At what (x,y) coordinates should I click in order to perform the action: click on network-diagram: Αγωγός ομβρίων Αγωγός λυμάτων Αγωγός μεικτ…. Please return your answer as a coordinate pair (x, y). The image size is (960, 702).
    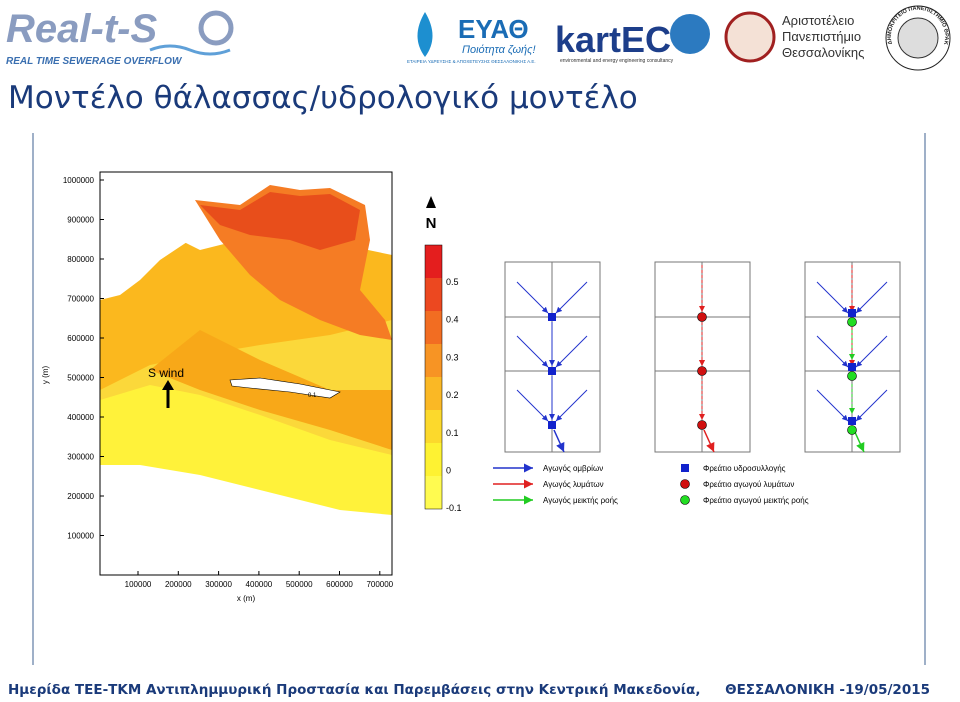
    Looking at the image, I should click on (697, 383).